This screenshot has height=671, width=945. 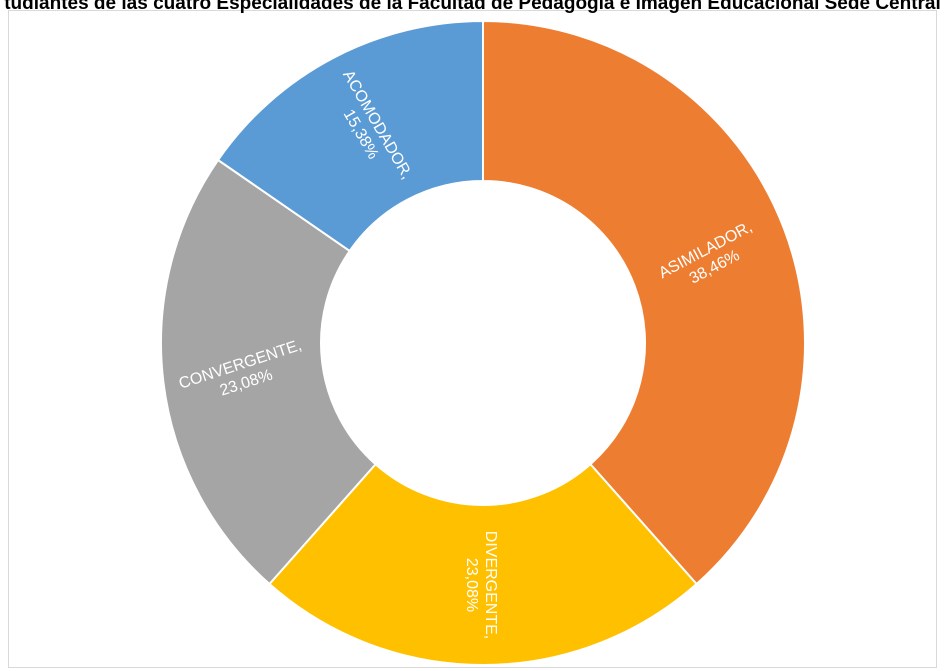 I want to click on slice-convergente, so click(x=268, y=372).